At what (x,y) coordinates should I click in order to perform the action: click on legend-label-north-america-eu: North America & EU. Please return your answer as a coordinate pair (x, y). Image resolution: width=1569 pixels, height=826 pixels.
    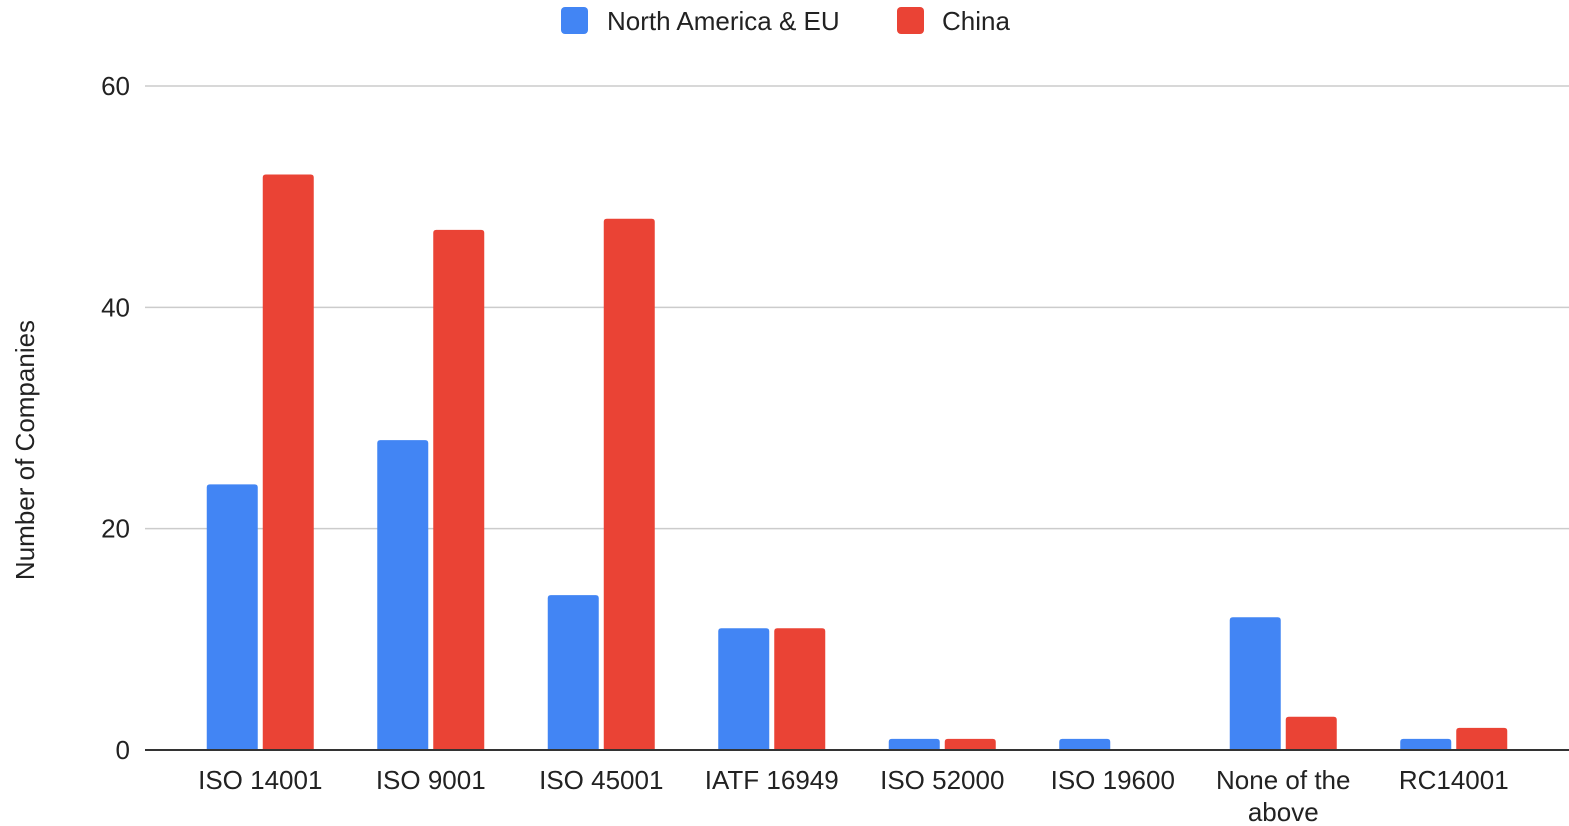
    Looking at the image, I should click on (723, 21).